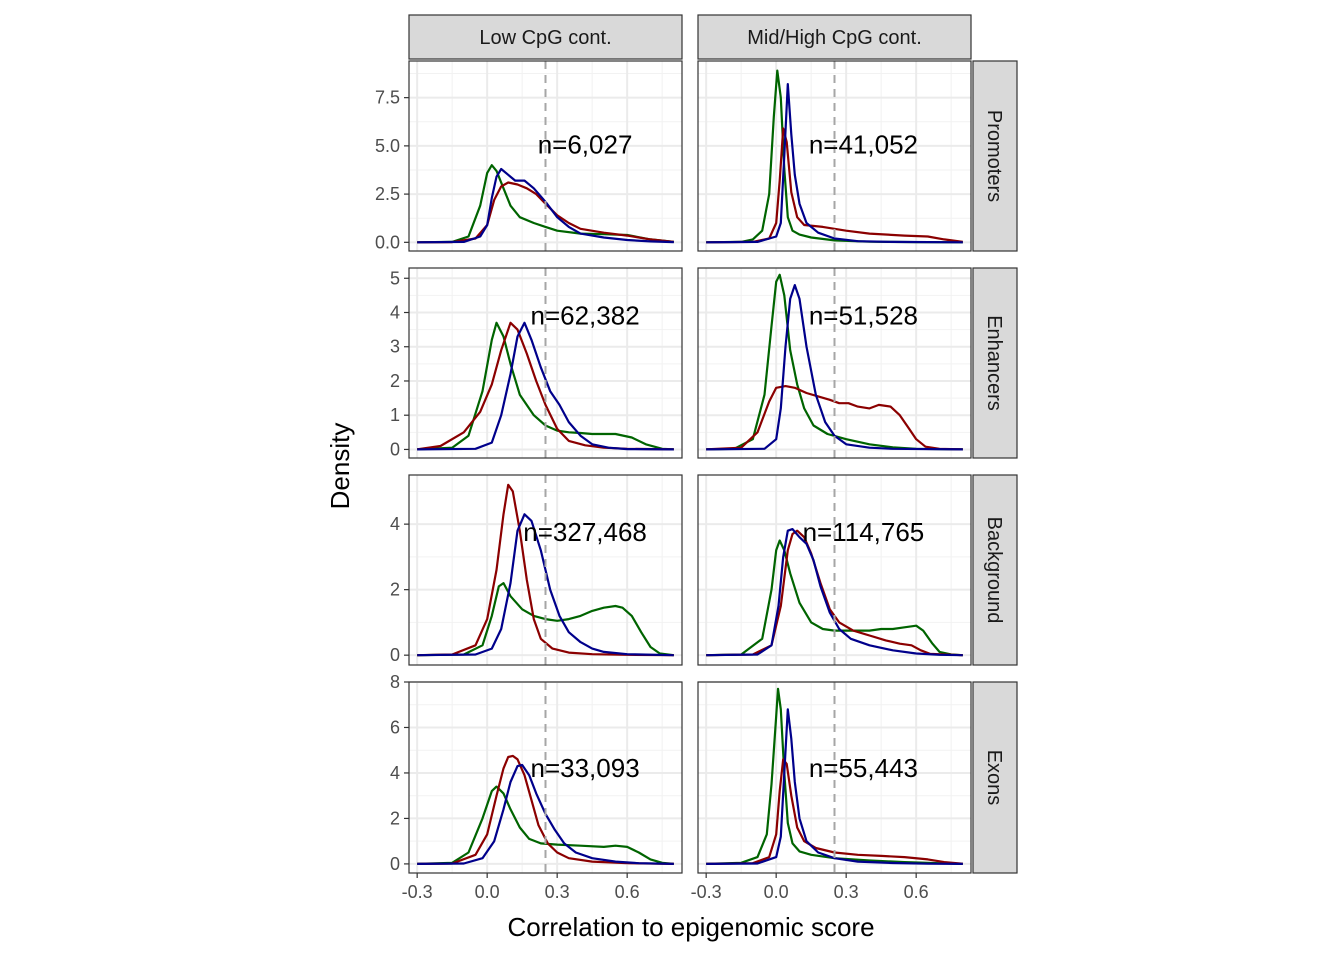 This screenshot has height=960, width=1344. I want to click on y-tick-label: 3, so click(395, 347).